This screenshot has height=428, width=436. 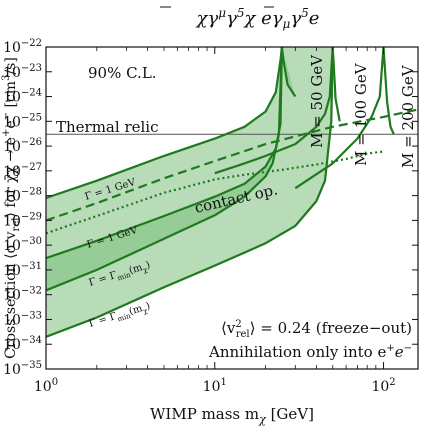 I want to click on x-tick-label-0: 100, so click(x=46, y=386).